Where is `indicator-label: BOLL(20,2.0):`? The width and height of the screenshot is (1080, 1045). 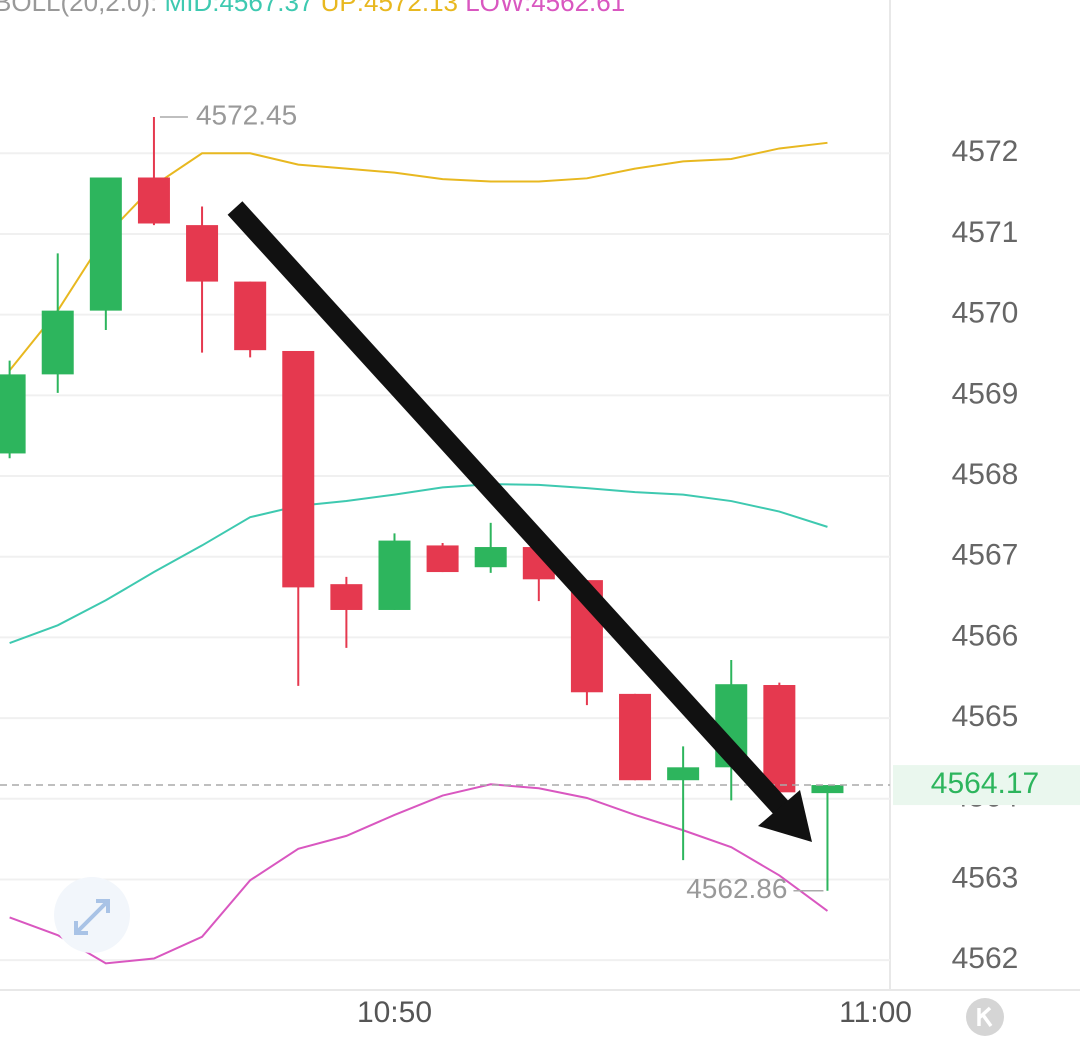
indicator-label: BOLL(20,2.0): is located at coordinates (78, 8).